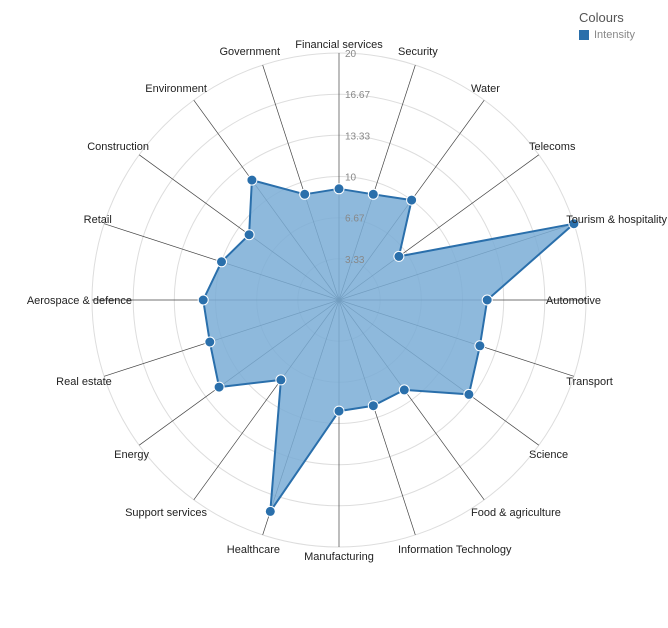 This screenshot has height=628, width=668. What do you see at coordinates (98, 220) in the screenshot?
I see `category-label: Retail` at bounding box center [98, 220].